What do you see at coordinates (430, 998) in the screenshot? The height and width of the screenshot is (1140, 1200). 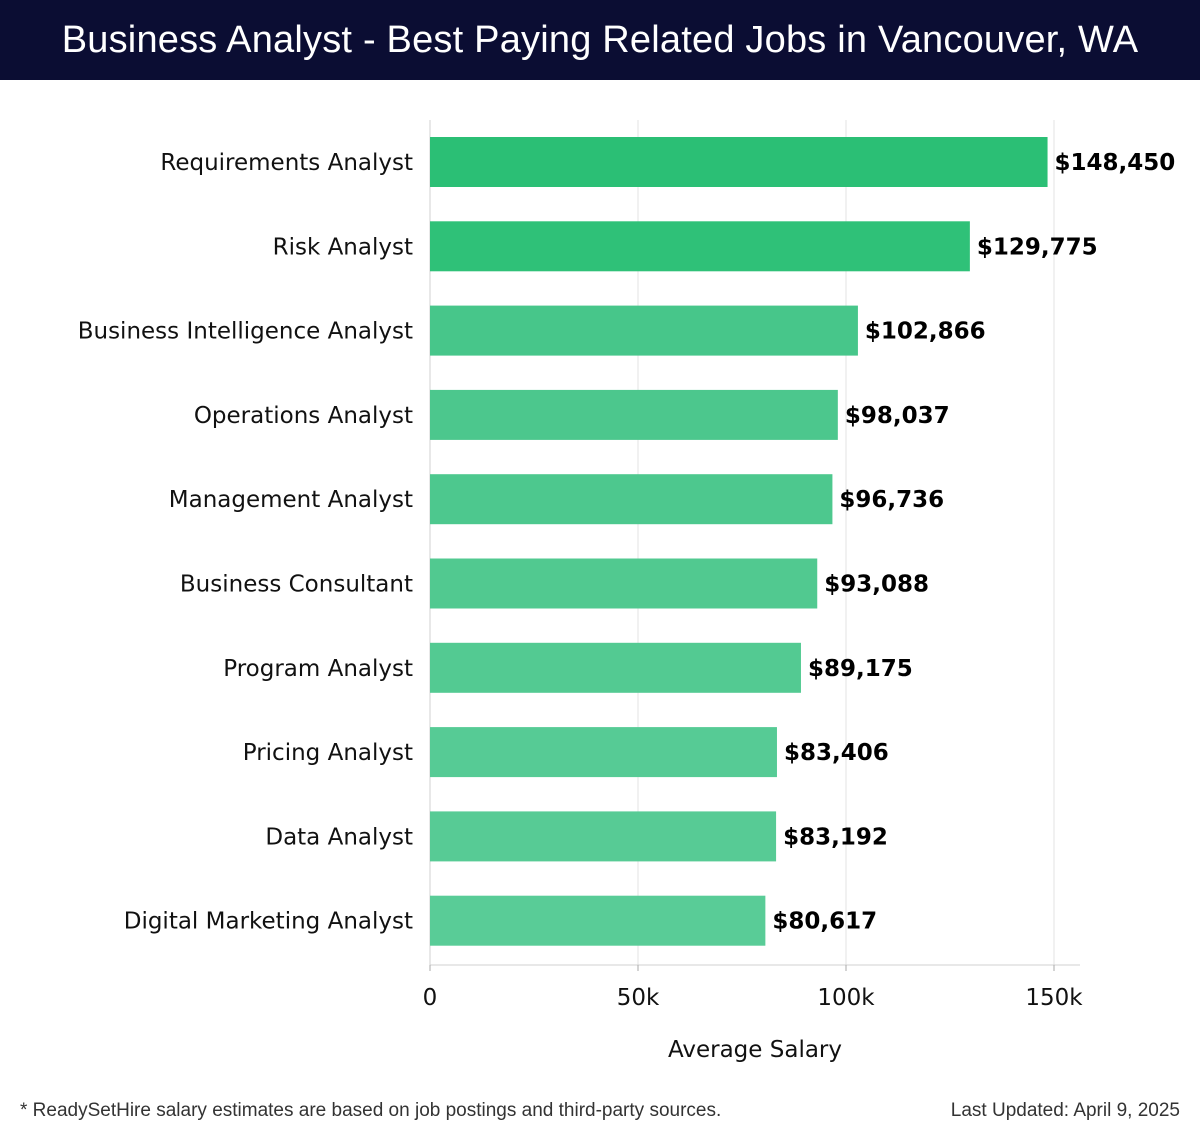 I see `x-tick-label: 0` at bounding box center [430, 998].